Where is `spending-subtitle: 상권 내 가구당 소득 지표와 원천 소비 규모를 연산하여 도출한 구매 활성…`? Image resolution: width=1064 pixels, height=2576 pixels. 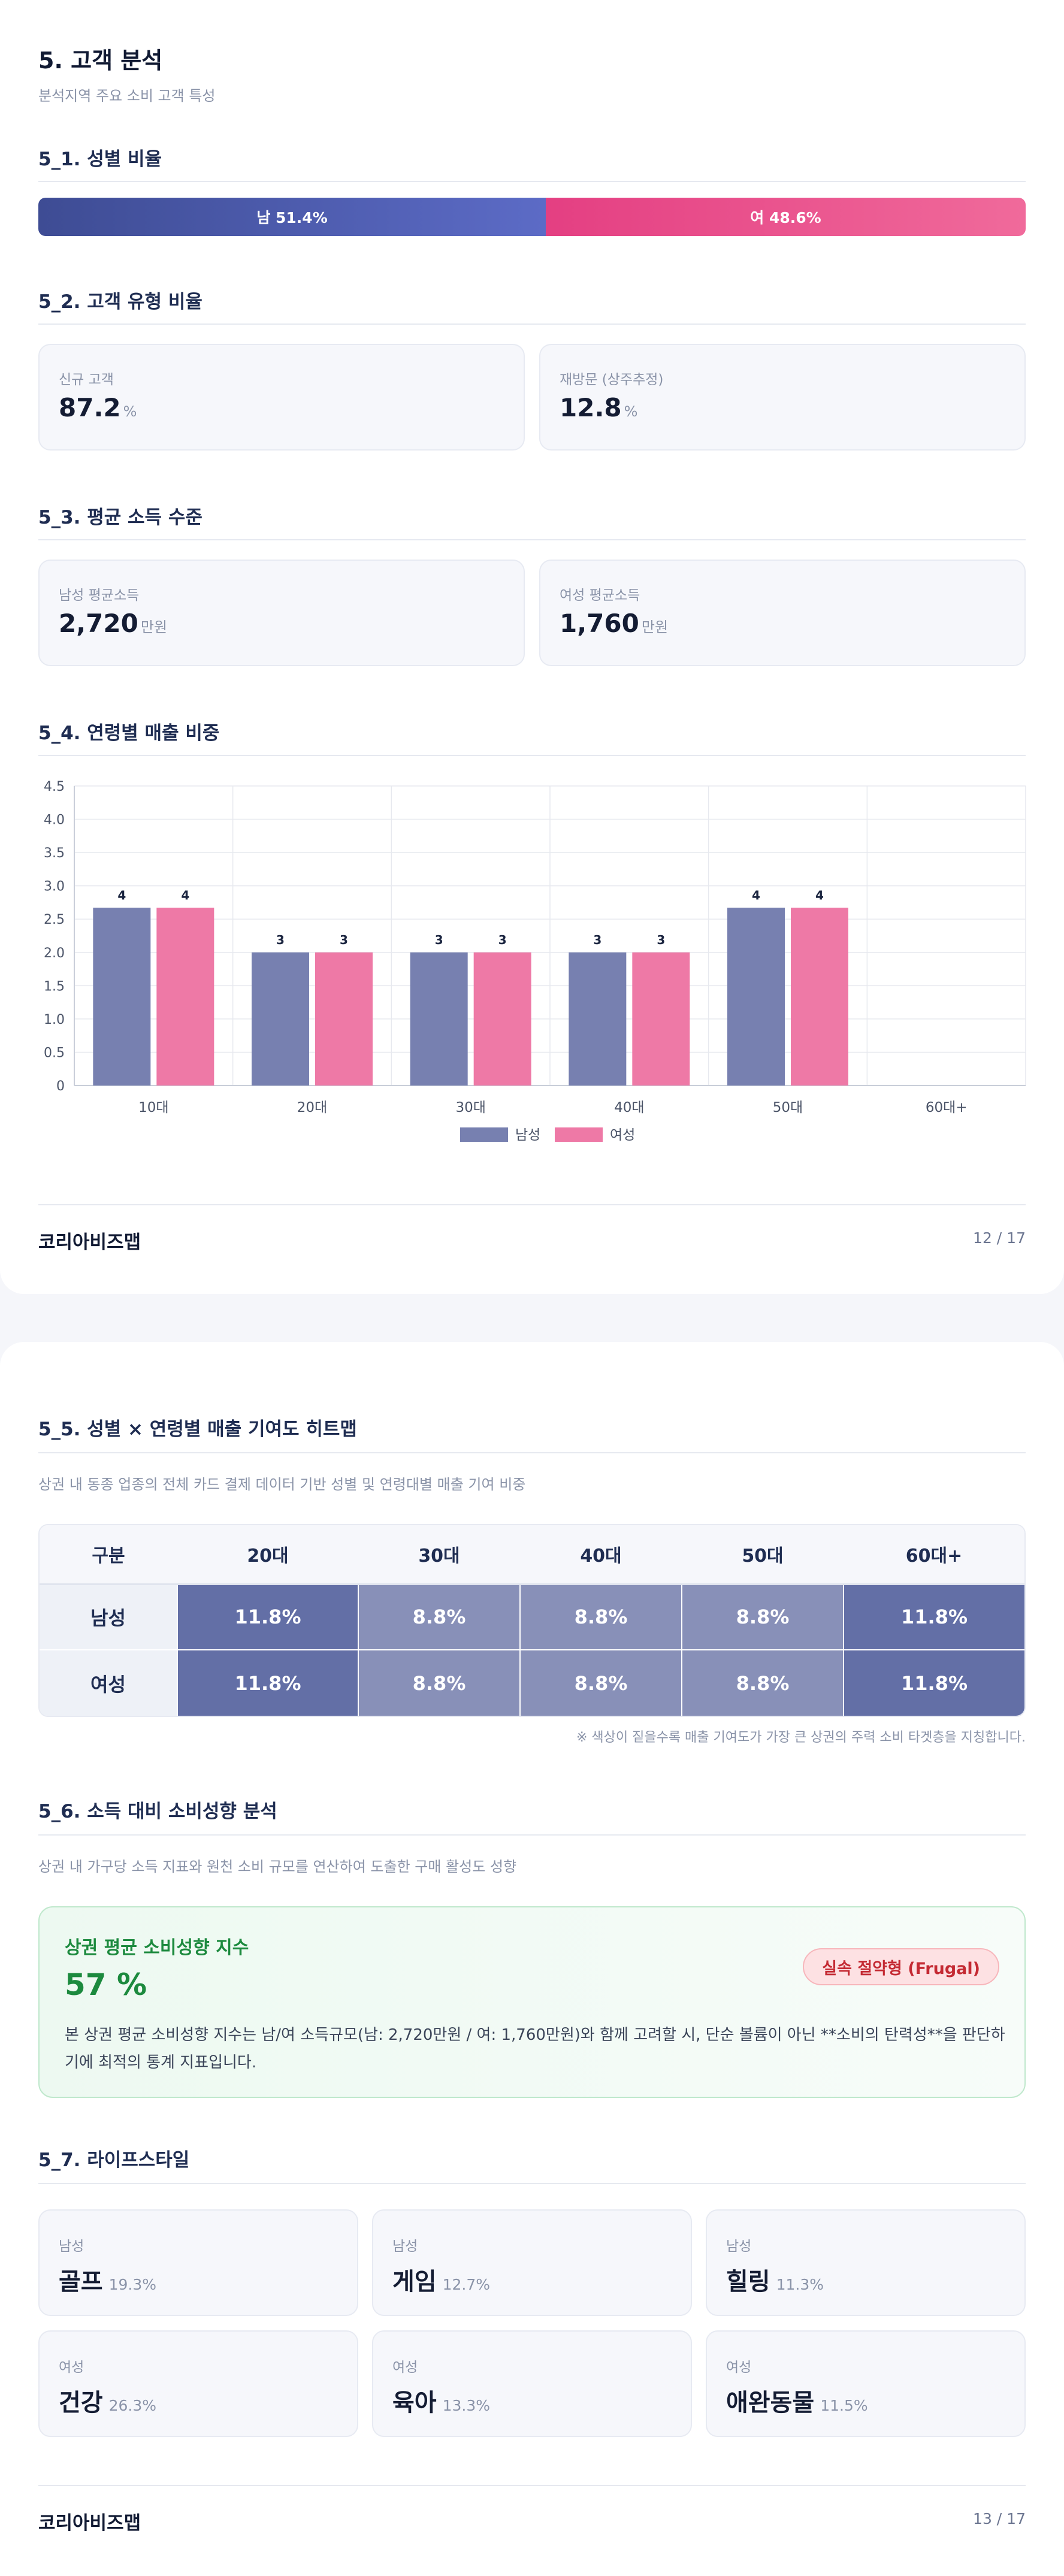
spending-subtitle: 상권 내 가구당 소득 지표와 원천 소비 규모를 연산하여 도출한 구매 활성… is located at coordinates (277, 1866).